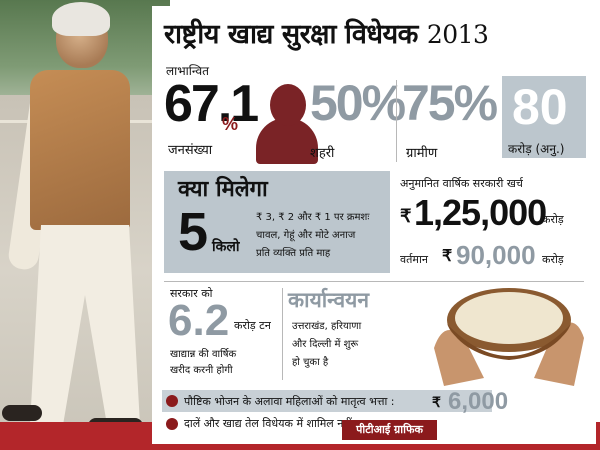 Image resolution: width=600 pixels, height=450 pixels. I want to click on expense-current-value: 90,000, so click(496, 255).